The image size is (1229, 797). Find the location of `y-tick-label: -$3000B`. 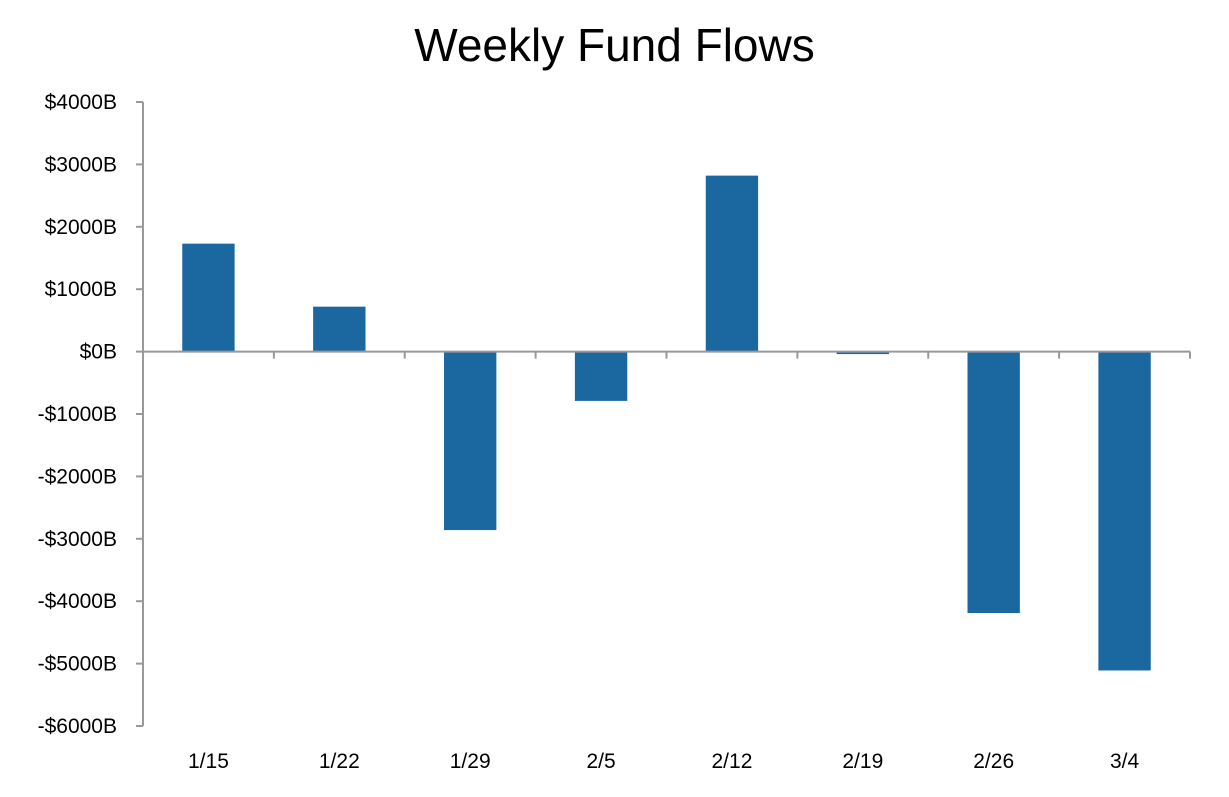

y-tick-label: -$3000B is located at coordinates (77, 539).